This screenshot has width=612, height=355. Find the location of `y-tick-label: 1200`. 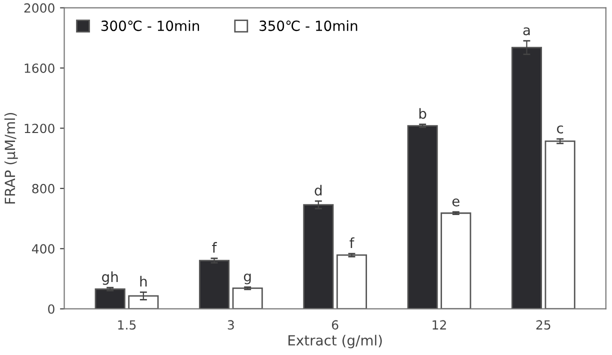

y-tick-label: 1200 is located at coordinates (39, 129).